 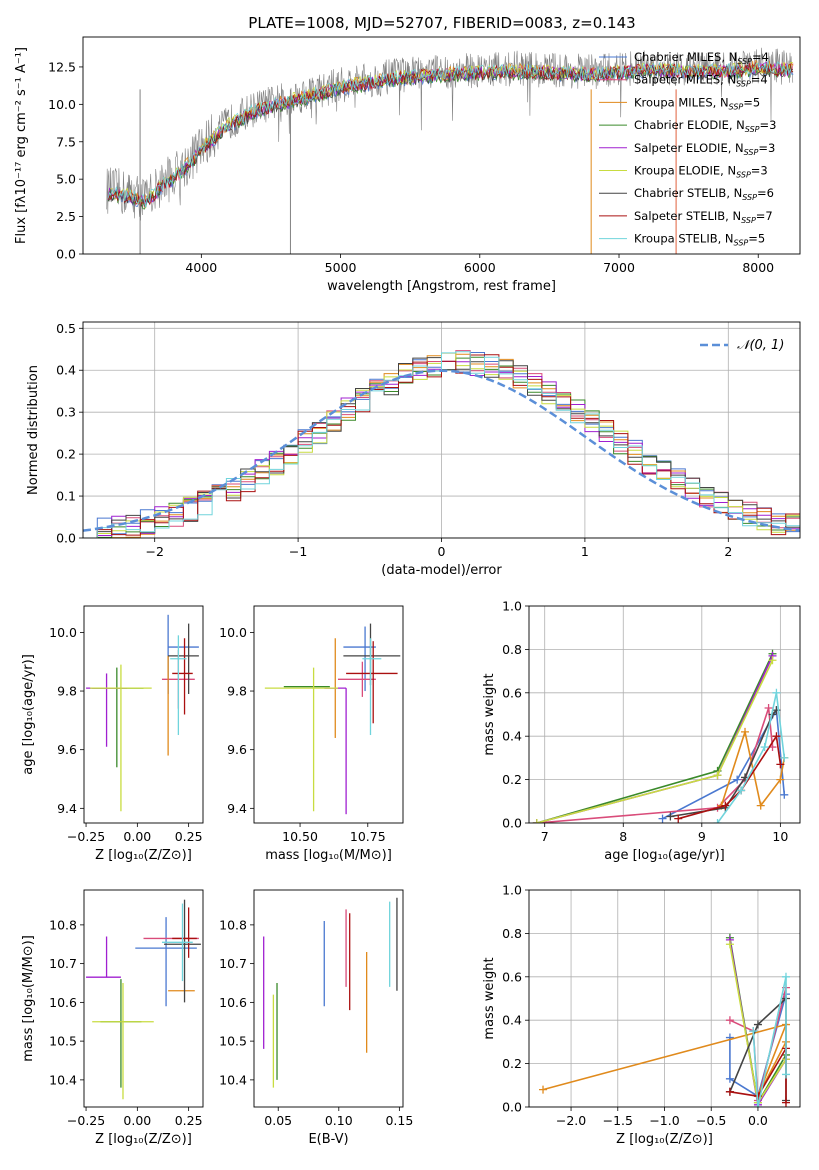 I want to click on y-axis-label: mass [log₁₀(M/M⊙)], so click(x=28, y=998).